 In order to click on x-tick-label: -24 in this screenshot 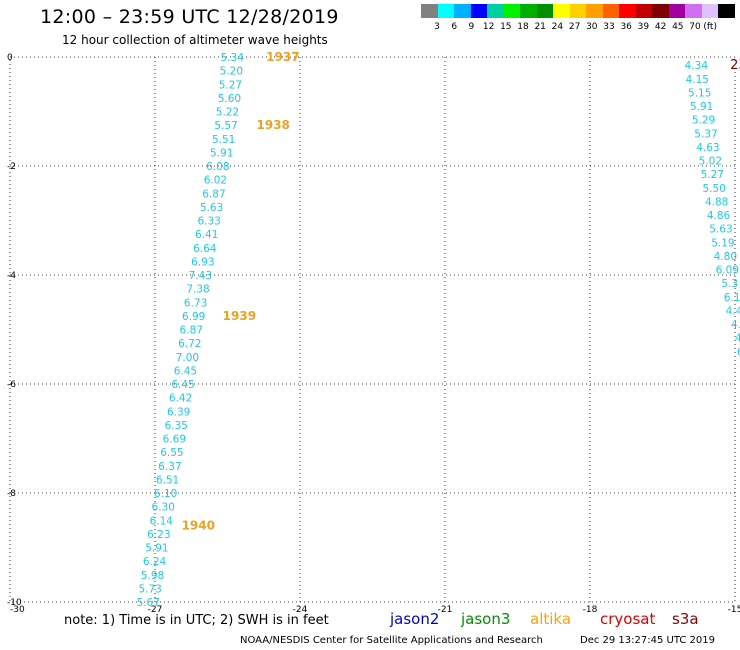, I will do `click(300, 610)`.